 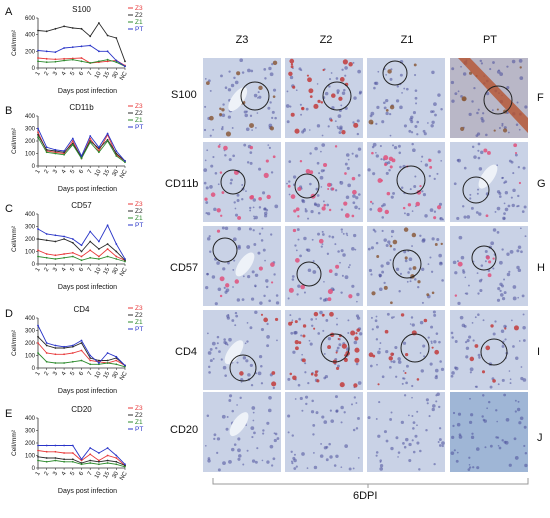 What do you see at coordinates (55, 473) in the screenshot?
I see `x-tick-label: 3` at bounding box center [55, 473].